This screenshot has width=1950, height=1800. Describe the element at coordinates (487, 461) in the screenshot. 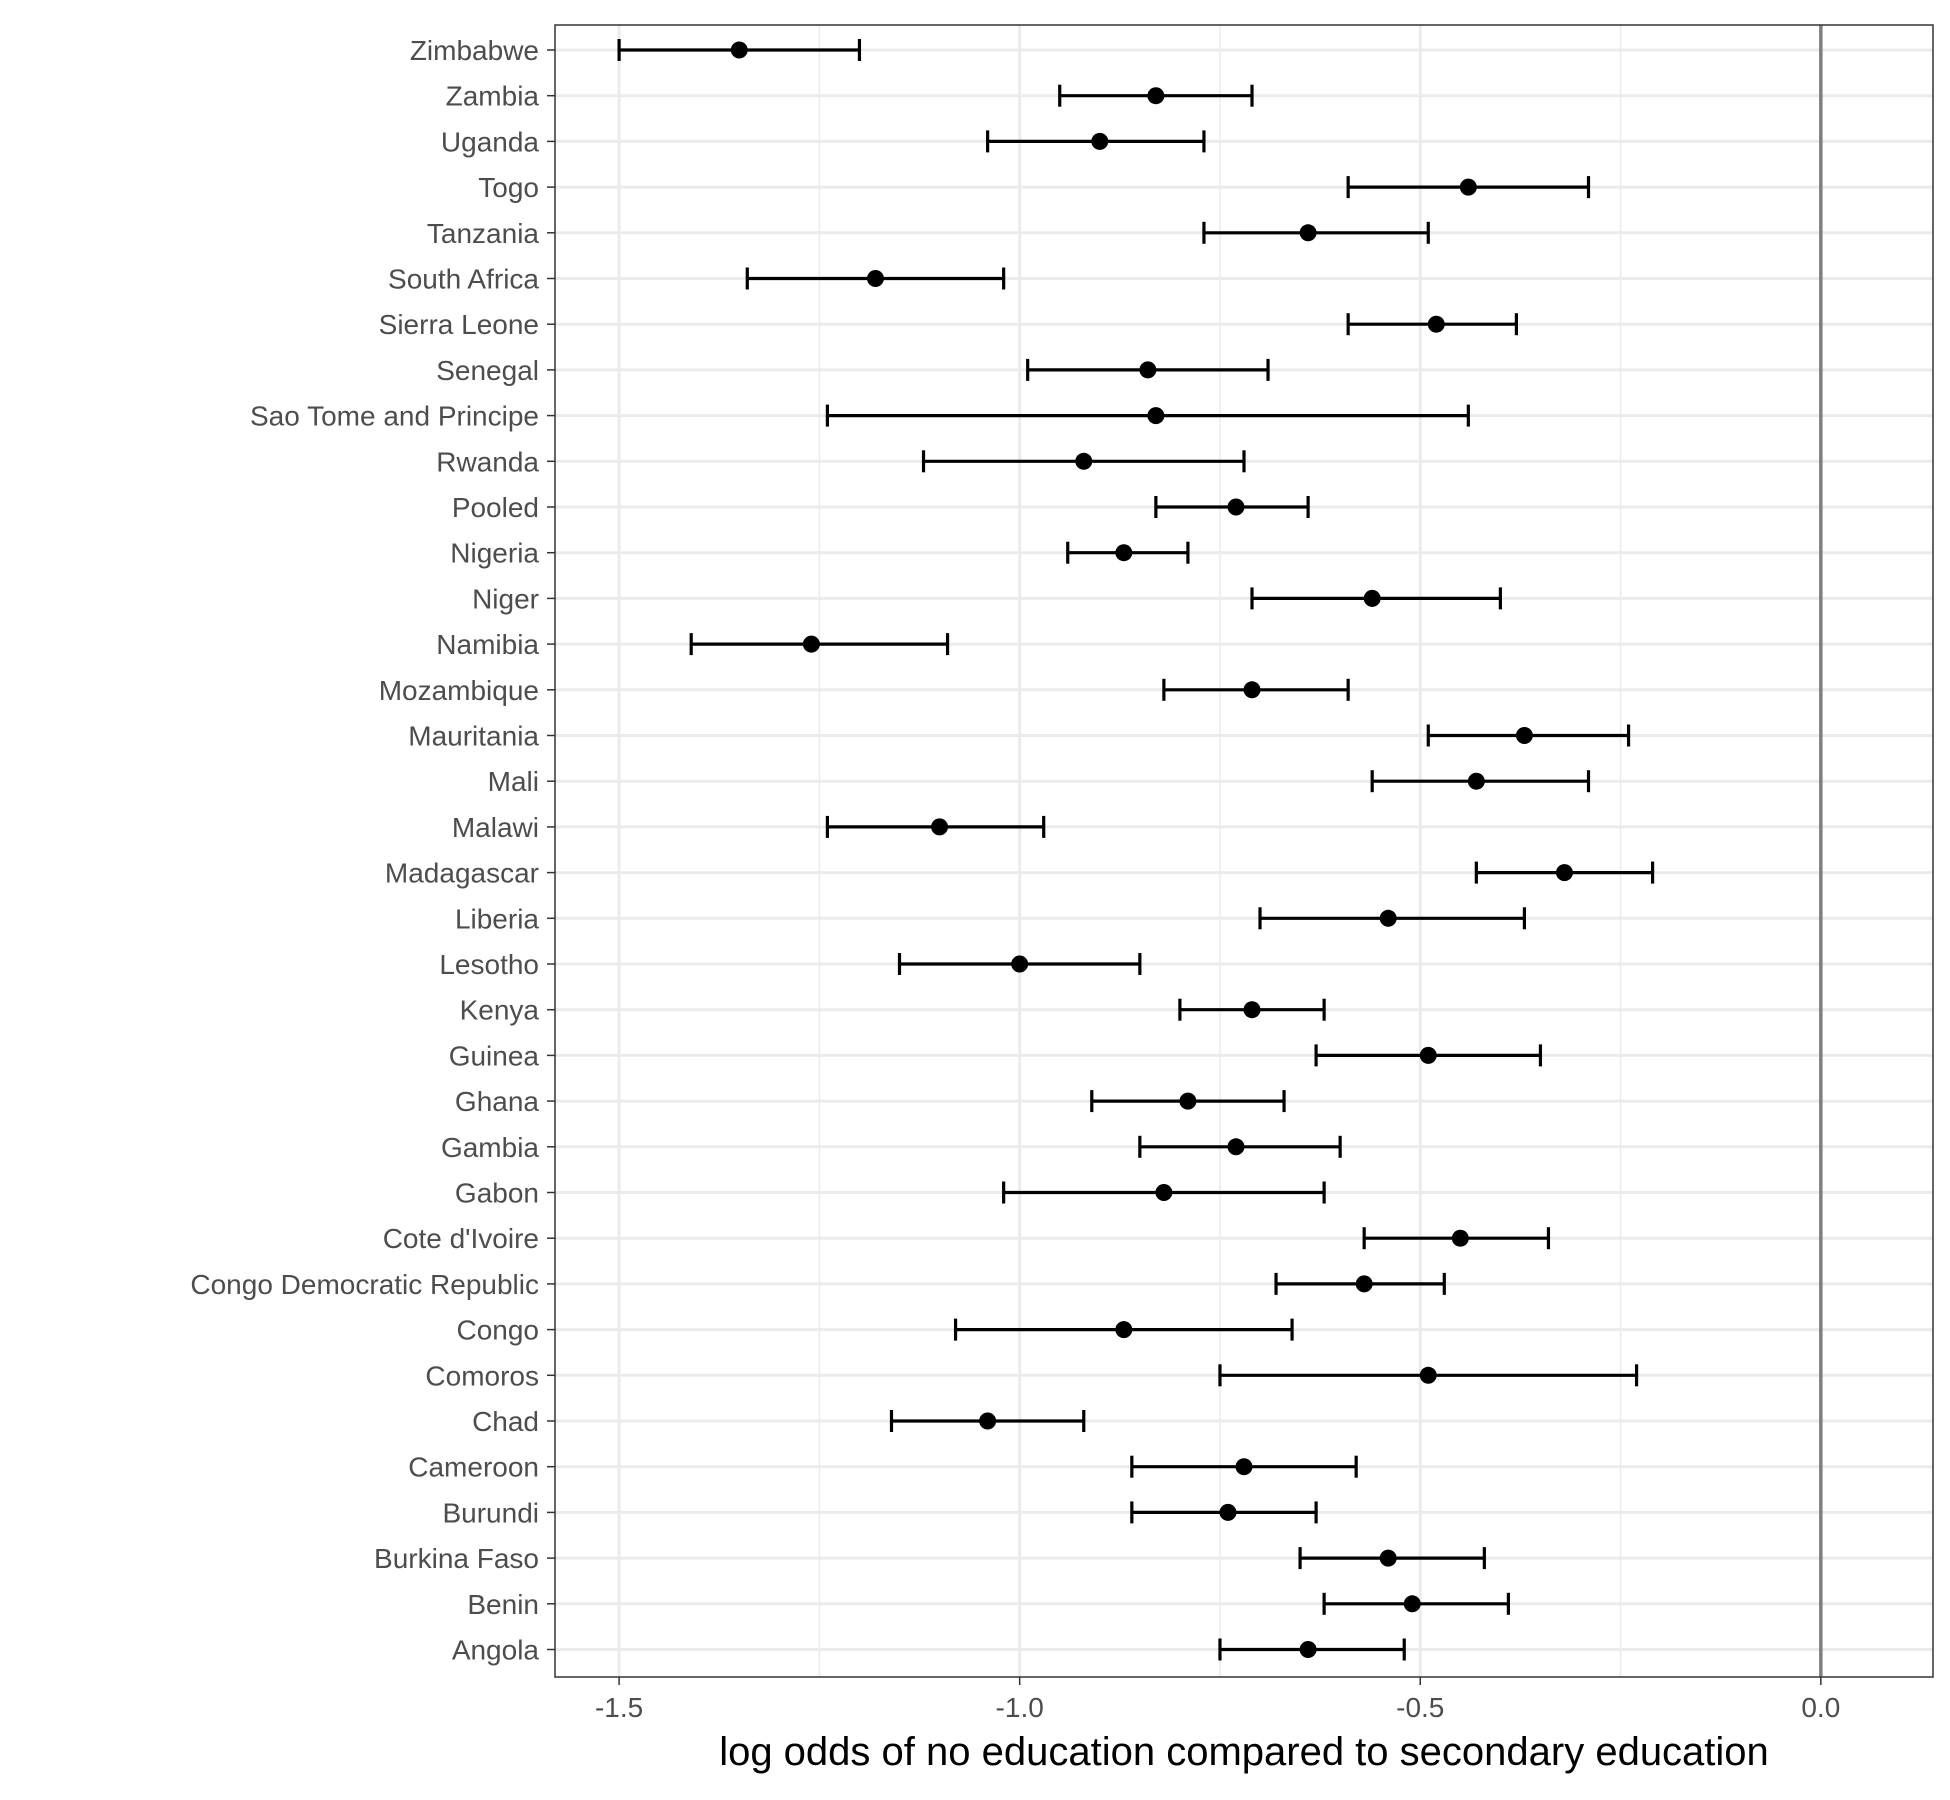

I see `y-tick-label: Rwanda` at that location.